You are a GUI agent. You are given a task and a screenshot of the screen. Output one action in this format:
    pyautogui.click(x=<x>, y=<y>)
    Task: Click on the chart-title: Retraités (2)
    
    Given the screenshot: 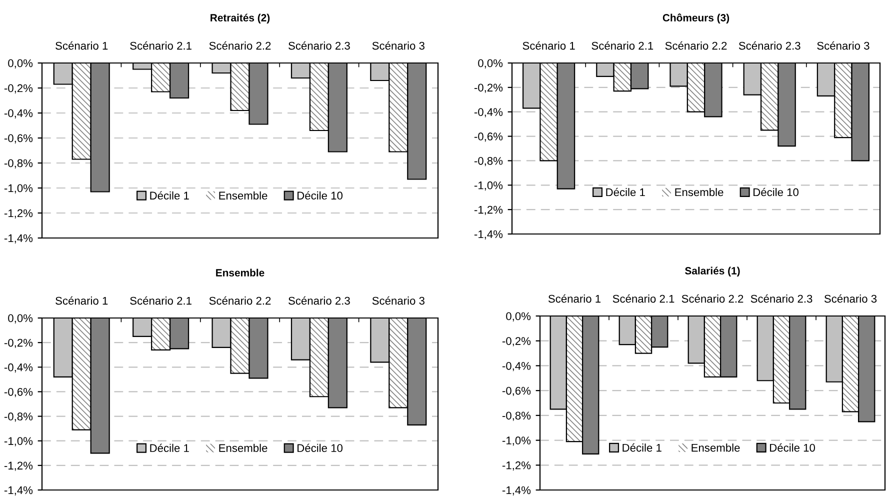 What is the action you would take?
    pyautogui.click(x=240, y=19)
    